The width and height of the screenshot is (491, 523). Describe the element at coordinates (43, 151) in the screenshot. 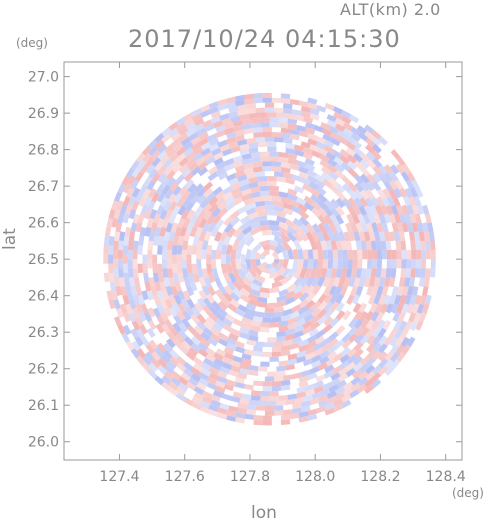

I see `y-tick-label: 26.8` at that location.